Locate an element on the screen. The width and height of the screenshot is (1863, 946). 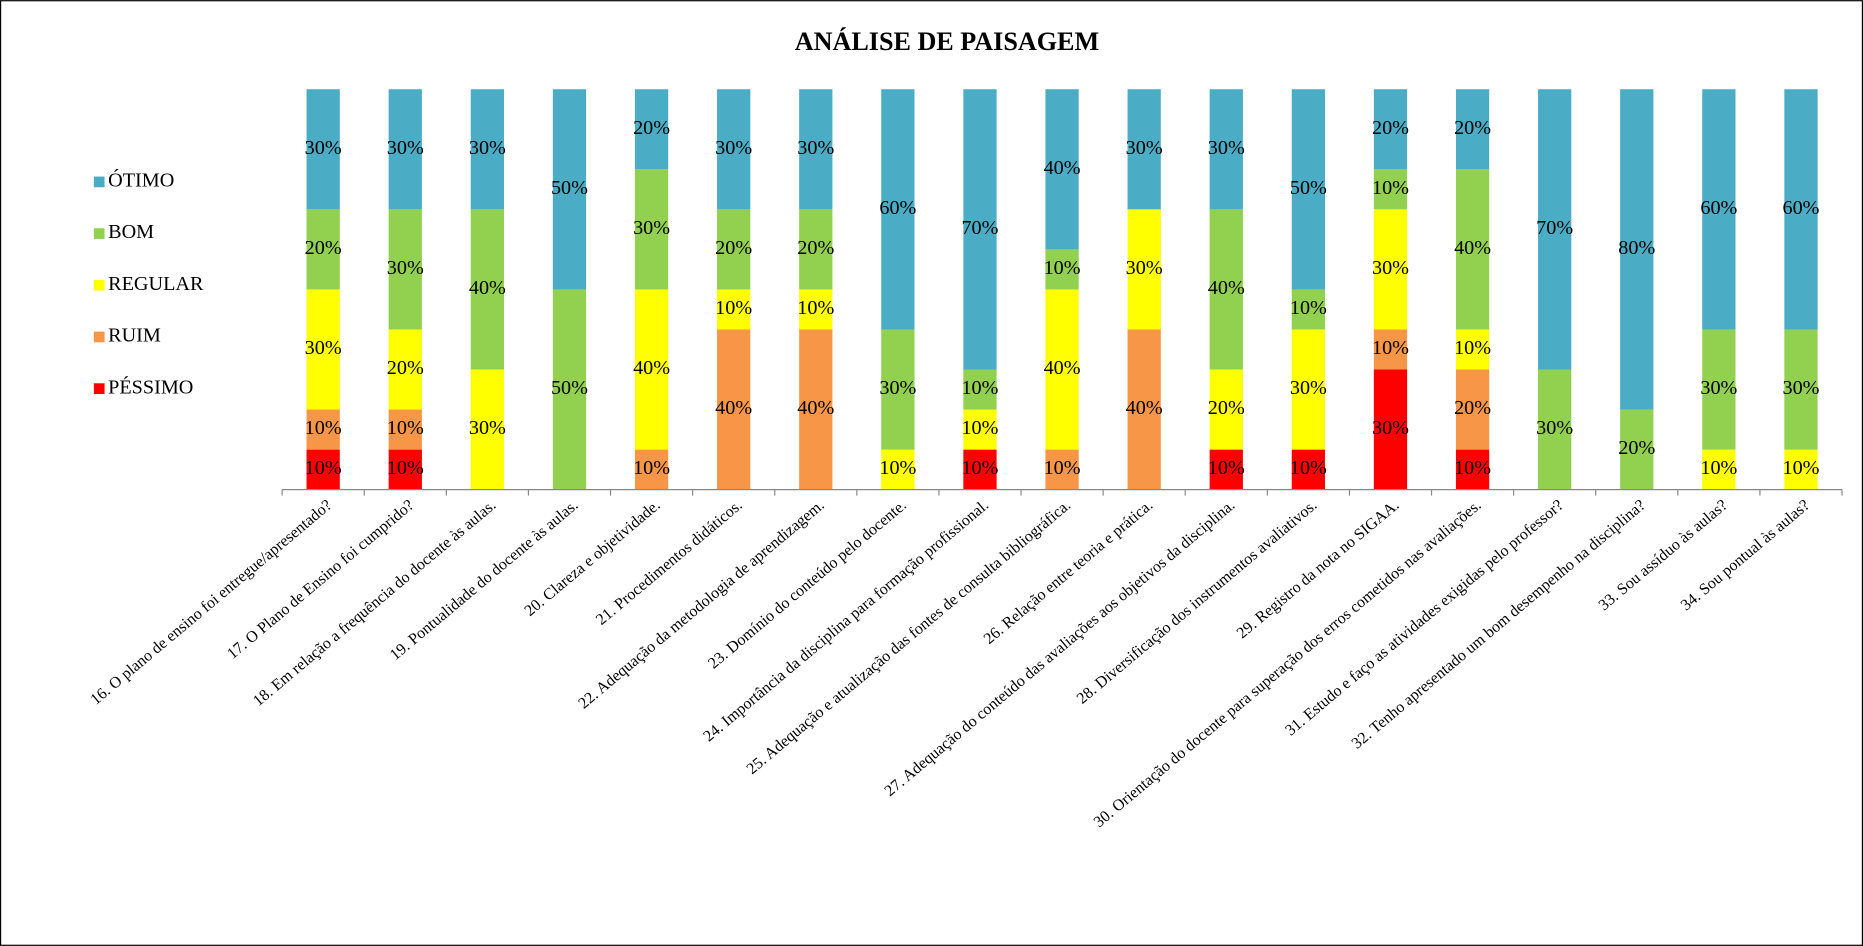
data-label: 70% is located at coordinates (1554, 228).